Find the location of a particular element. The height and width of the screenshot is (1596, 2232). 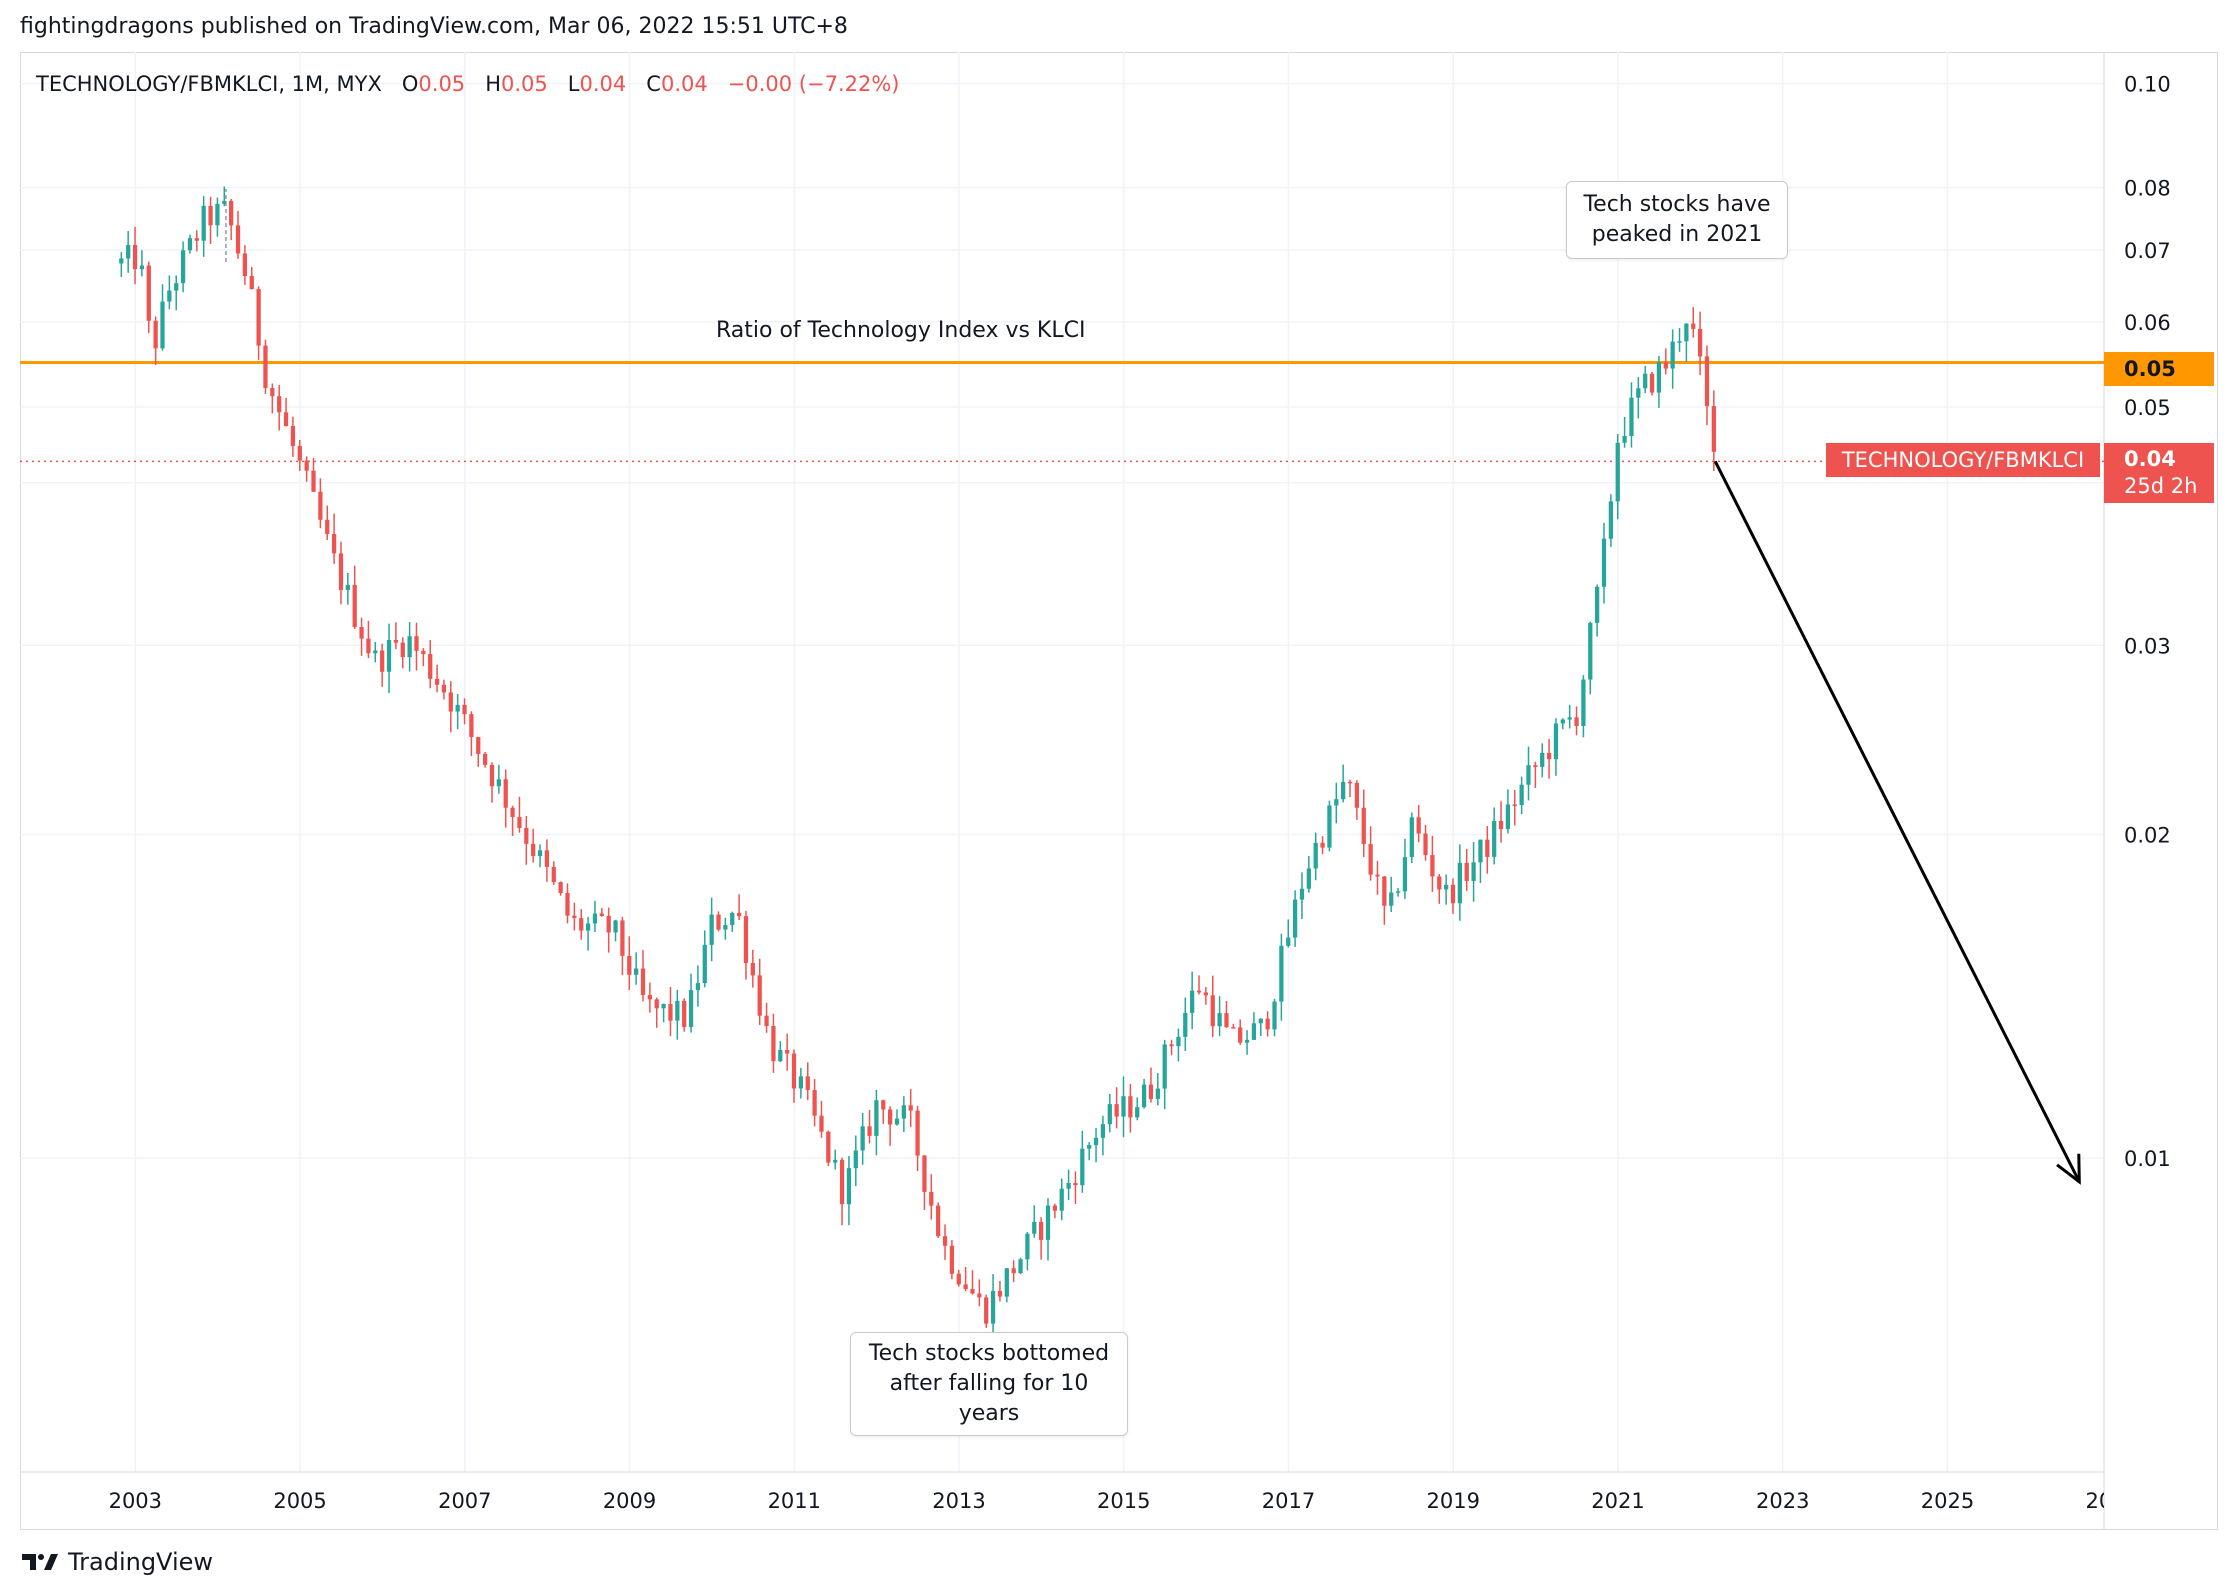

y-tick-label: 0.08 is located at coordinates (2147, 189).